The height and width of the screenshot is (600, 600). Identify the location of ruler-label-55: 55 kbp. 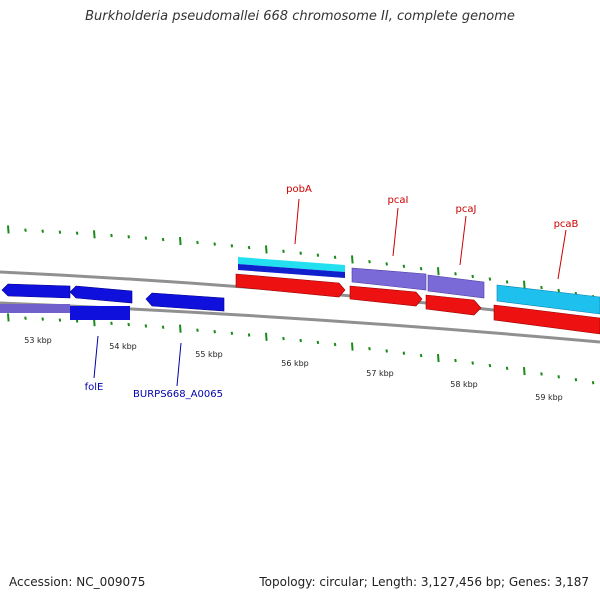
(209, 354).